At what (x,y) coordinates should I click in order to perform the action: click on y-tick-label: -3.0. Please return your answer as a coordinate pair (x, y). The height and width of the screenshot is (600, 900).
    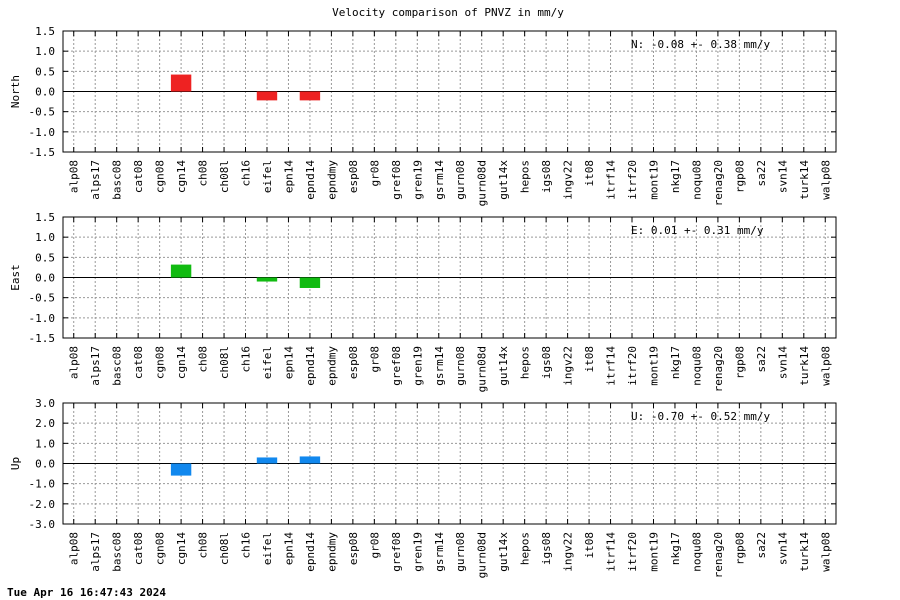
    Looking at the image, I should click on (42, 524).